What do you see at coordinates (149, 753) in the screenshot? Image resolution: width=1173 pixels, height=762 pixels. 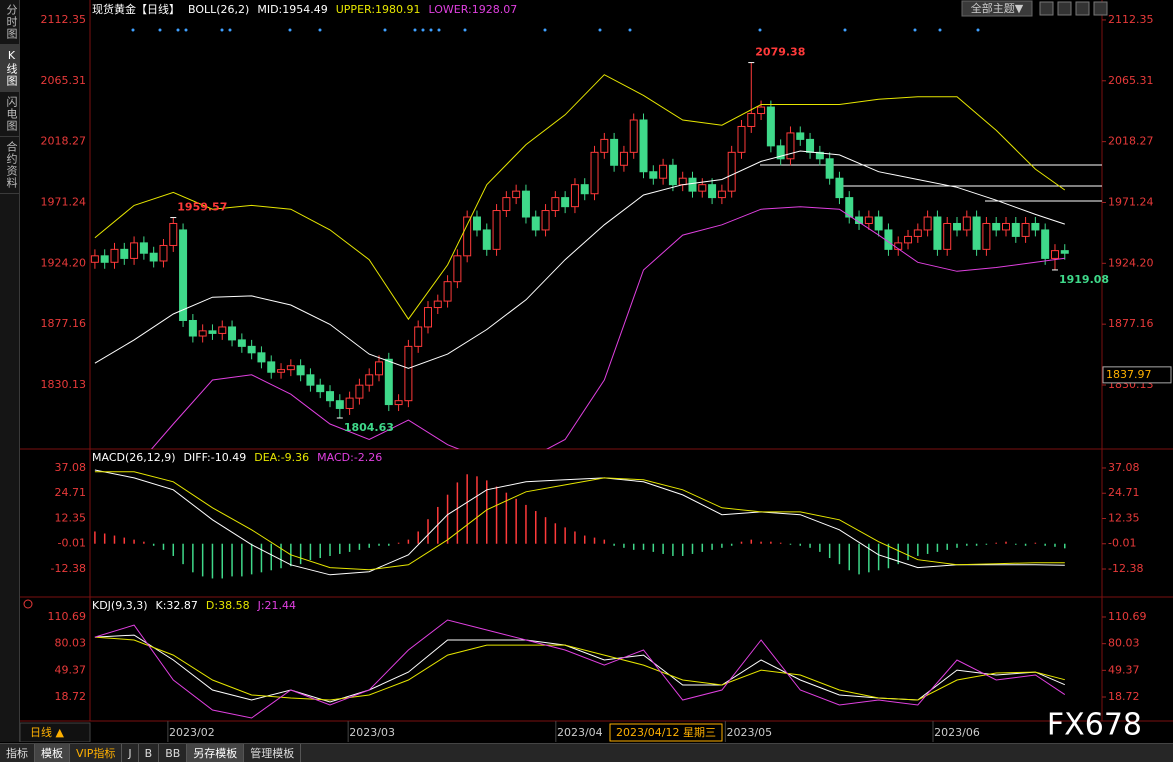 I see `bottom-tab: B` at bounding box center [149, 753].